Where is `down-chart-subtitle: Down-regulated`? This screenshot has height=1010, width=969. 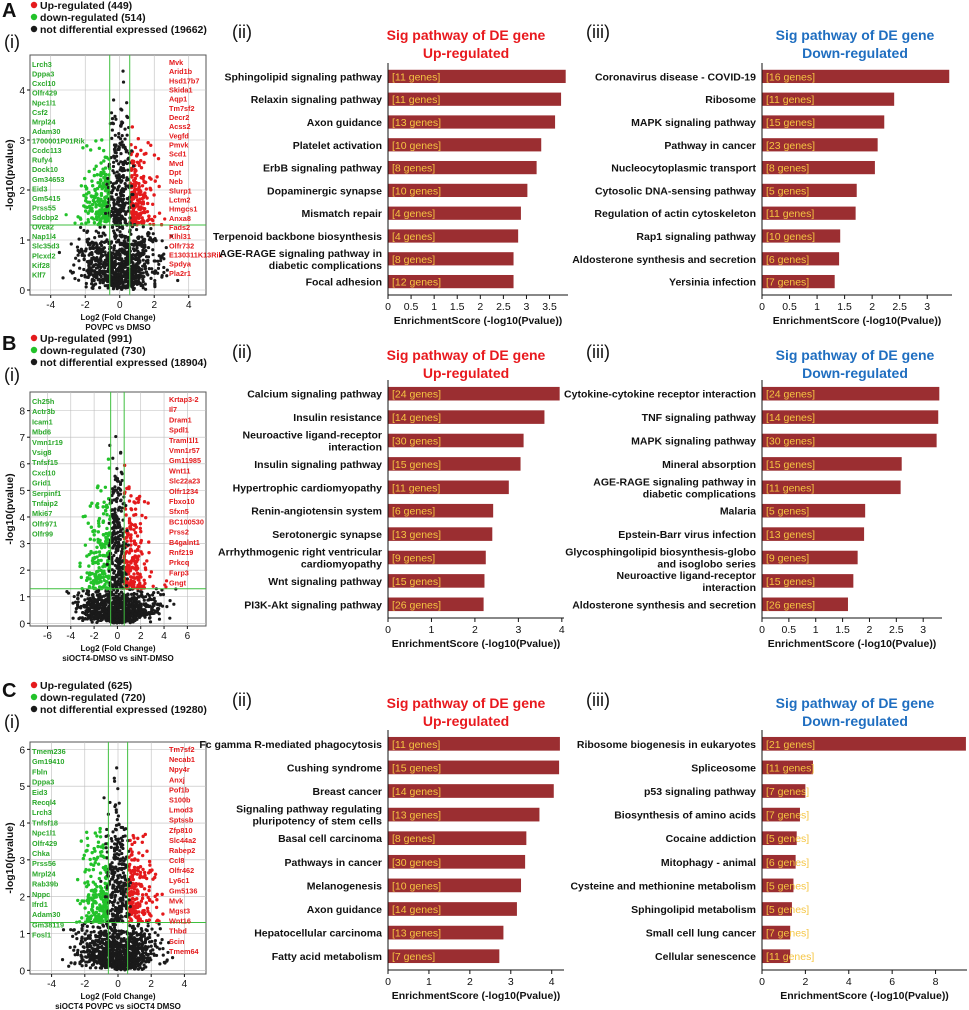
down-chart-subtitle: Down-regulated is located at coordinates (855, 373).